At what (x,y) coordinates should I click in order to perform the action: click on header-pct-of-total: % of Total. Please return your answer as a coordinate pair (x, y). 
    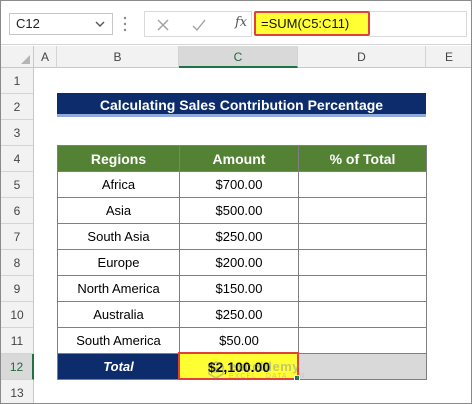
    Looking at the image, I should click on (362, 158).